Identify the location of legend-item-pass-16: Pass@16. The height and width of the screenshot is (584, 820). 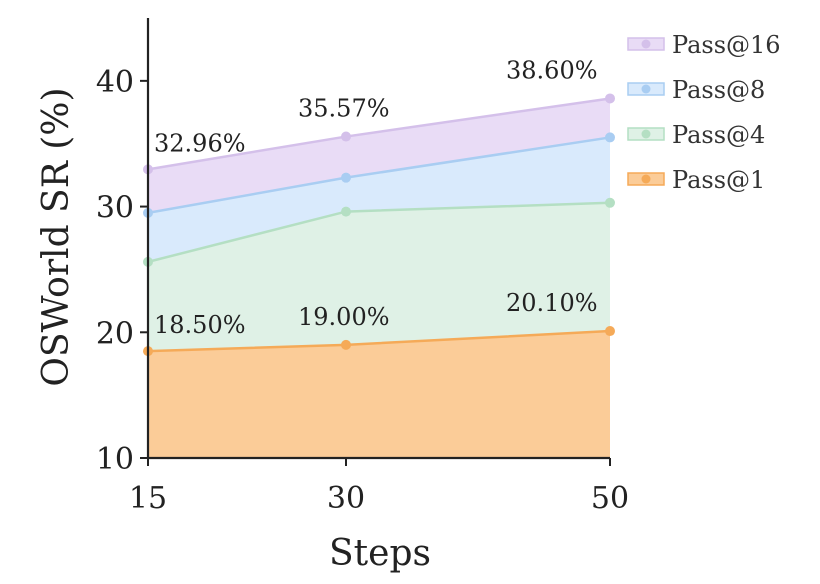
(704, 45).